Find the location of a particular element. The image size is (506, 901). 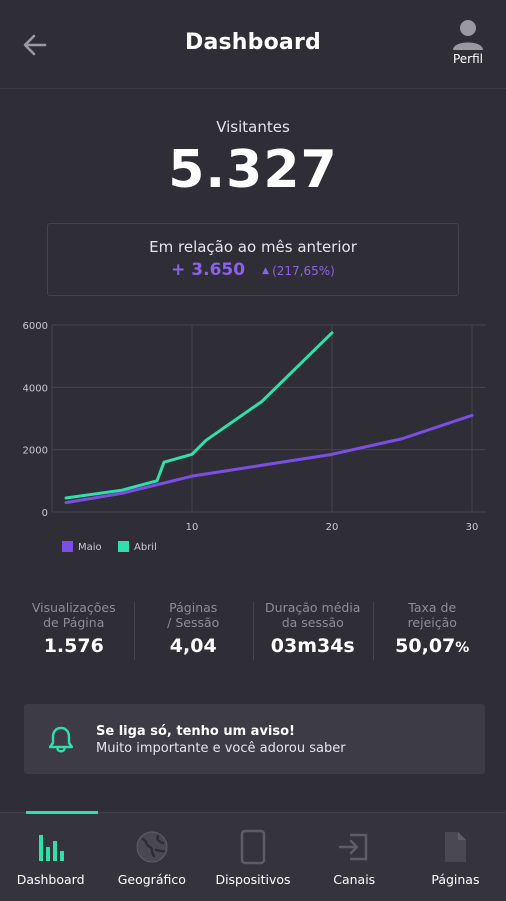

series-line-abril is located at coordinates (199, 415).